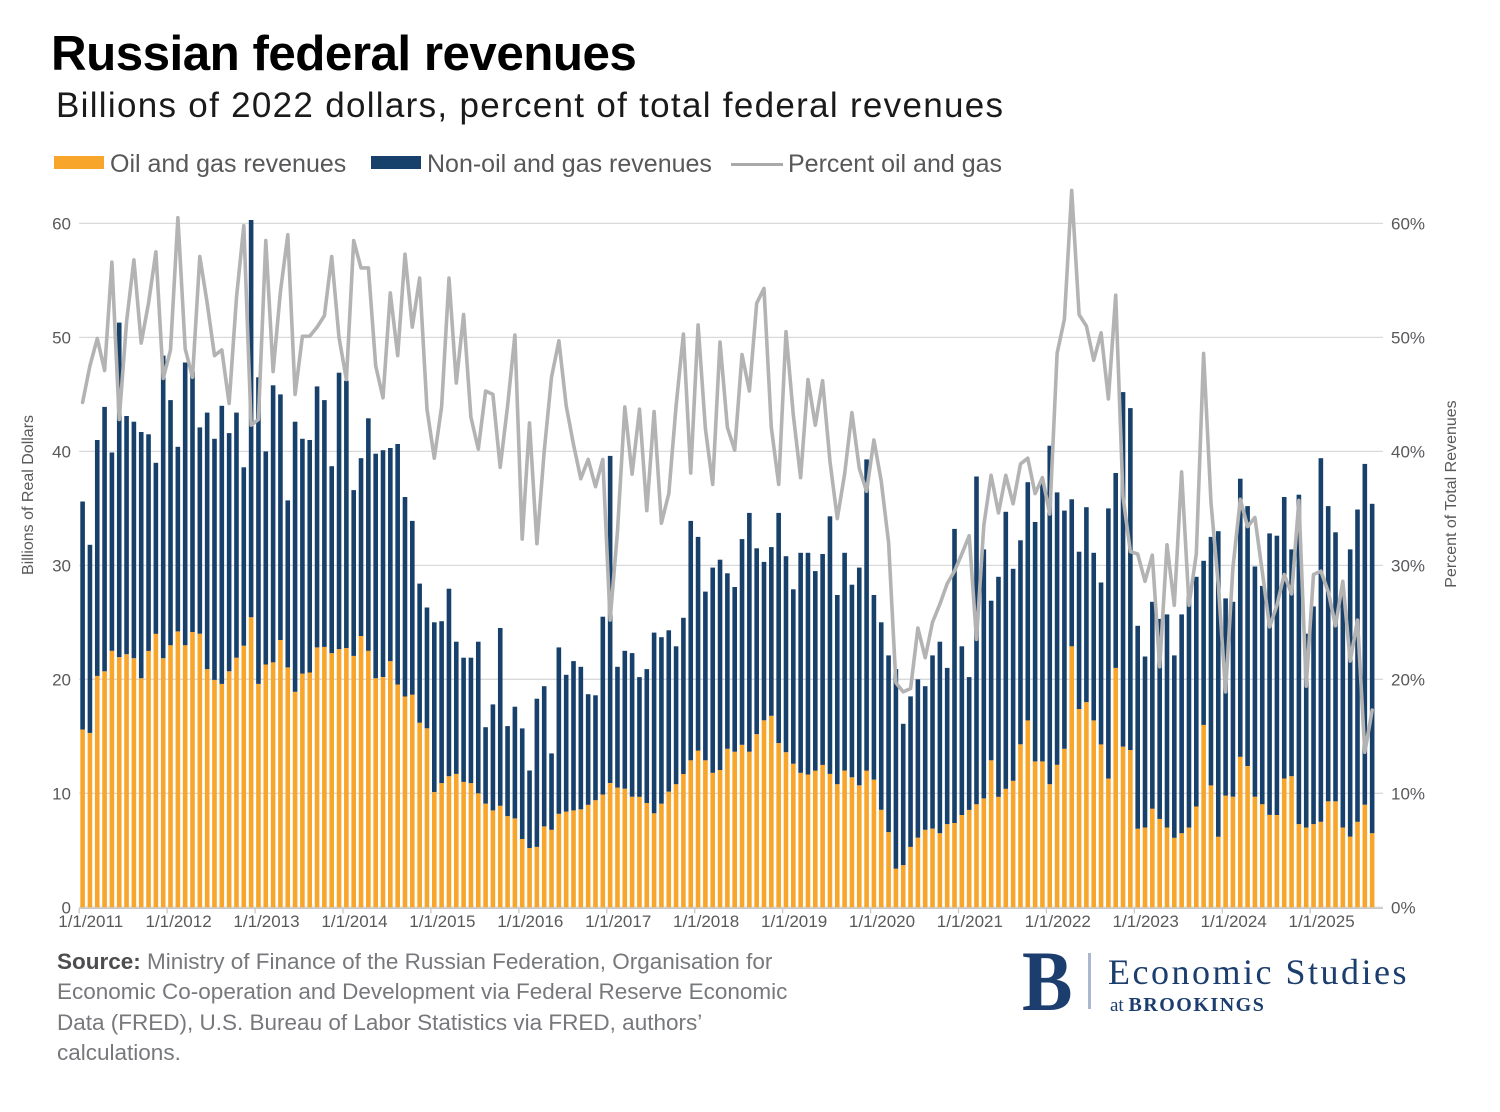 The image size is (1500, 1112). I want to click on svg-text: 1/1/2022, so click(1058, 921).